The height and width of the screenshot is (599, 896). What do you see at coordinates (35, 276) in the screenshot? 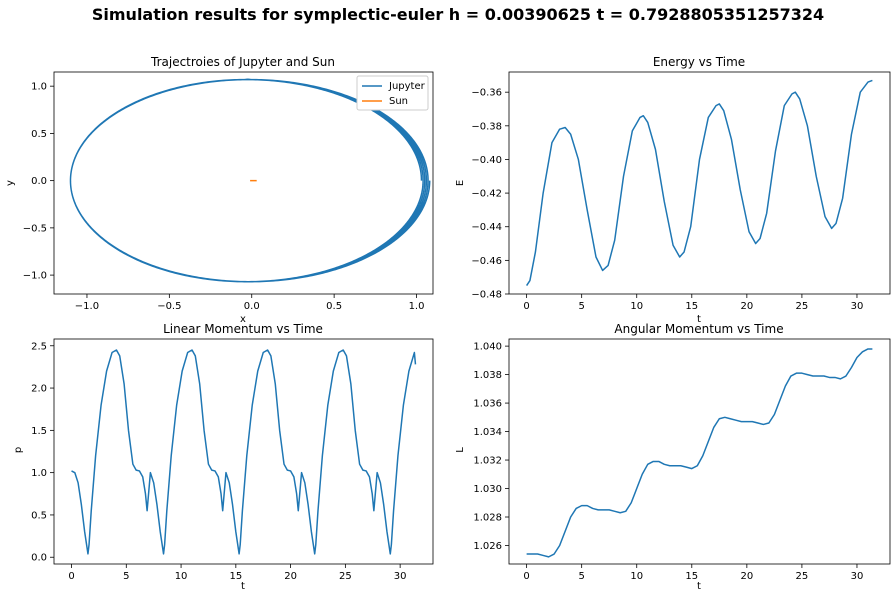
I see `y-tick-label: −1.0` at bounding box center [35, 276].